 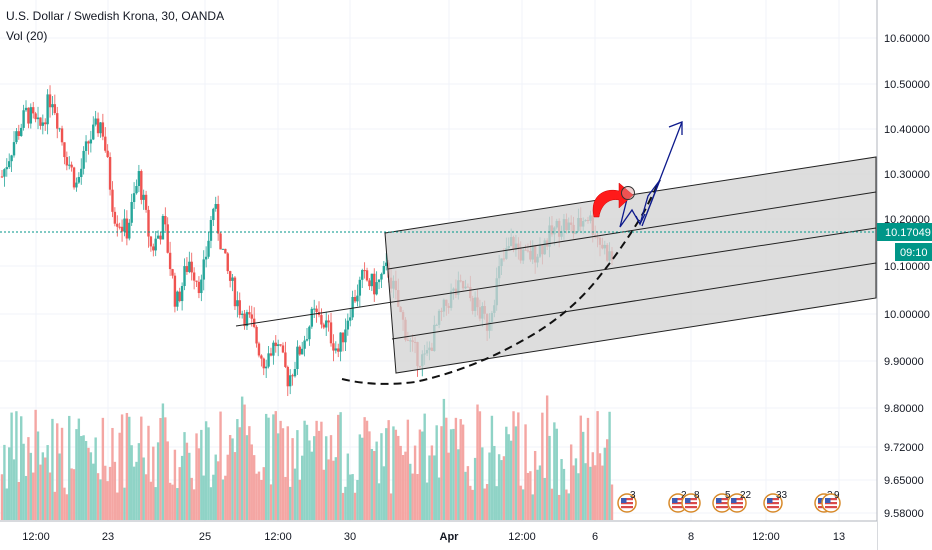 I want to click on event-flag: 5, so click(x=722, y=501).